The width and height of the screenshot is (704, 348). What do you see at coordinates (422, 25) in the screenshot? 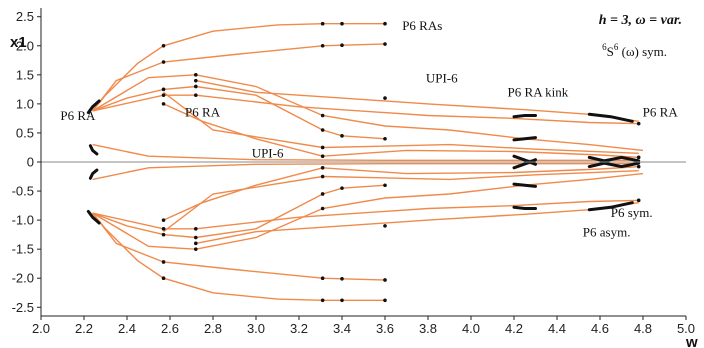
I see `annotation-label: P6 RAs` at bounding box center [422, 25].